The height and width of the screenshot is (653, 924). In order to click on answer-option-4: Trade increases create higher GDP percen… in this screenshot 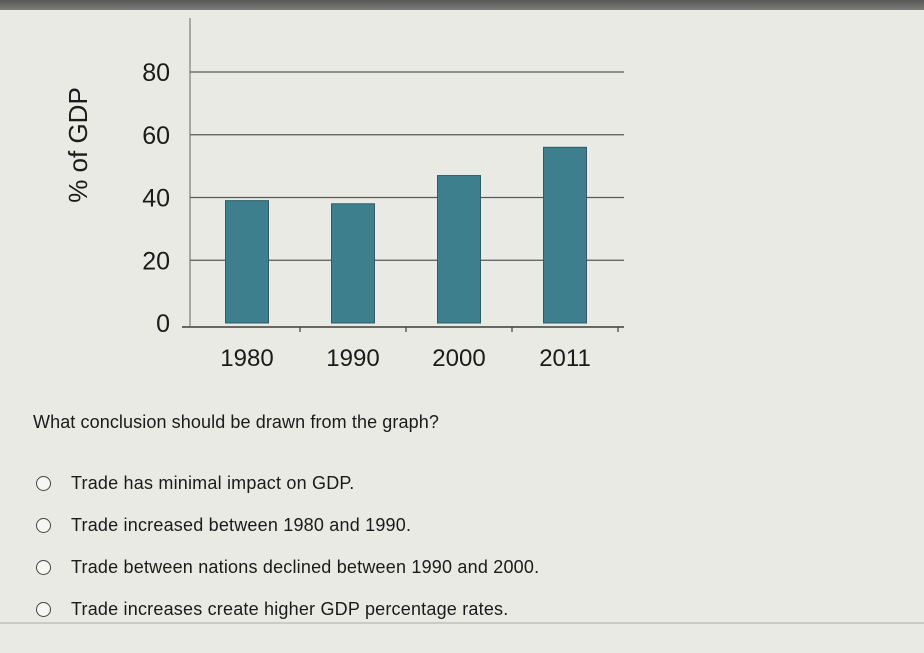, I will do `click(287, 609)`.